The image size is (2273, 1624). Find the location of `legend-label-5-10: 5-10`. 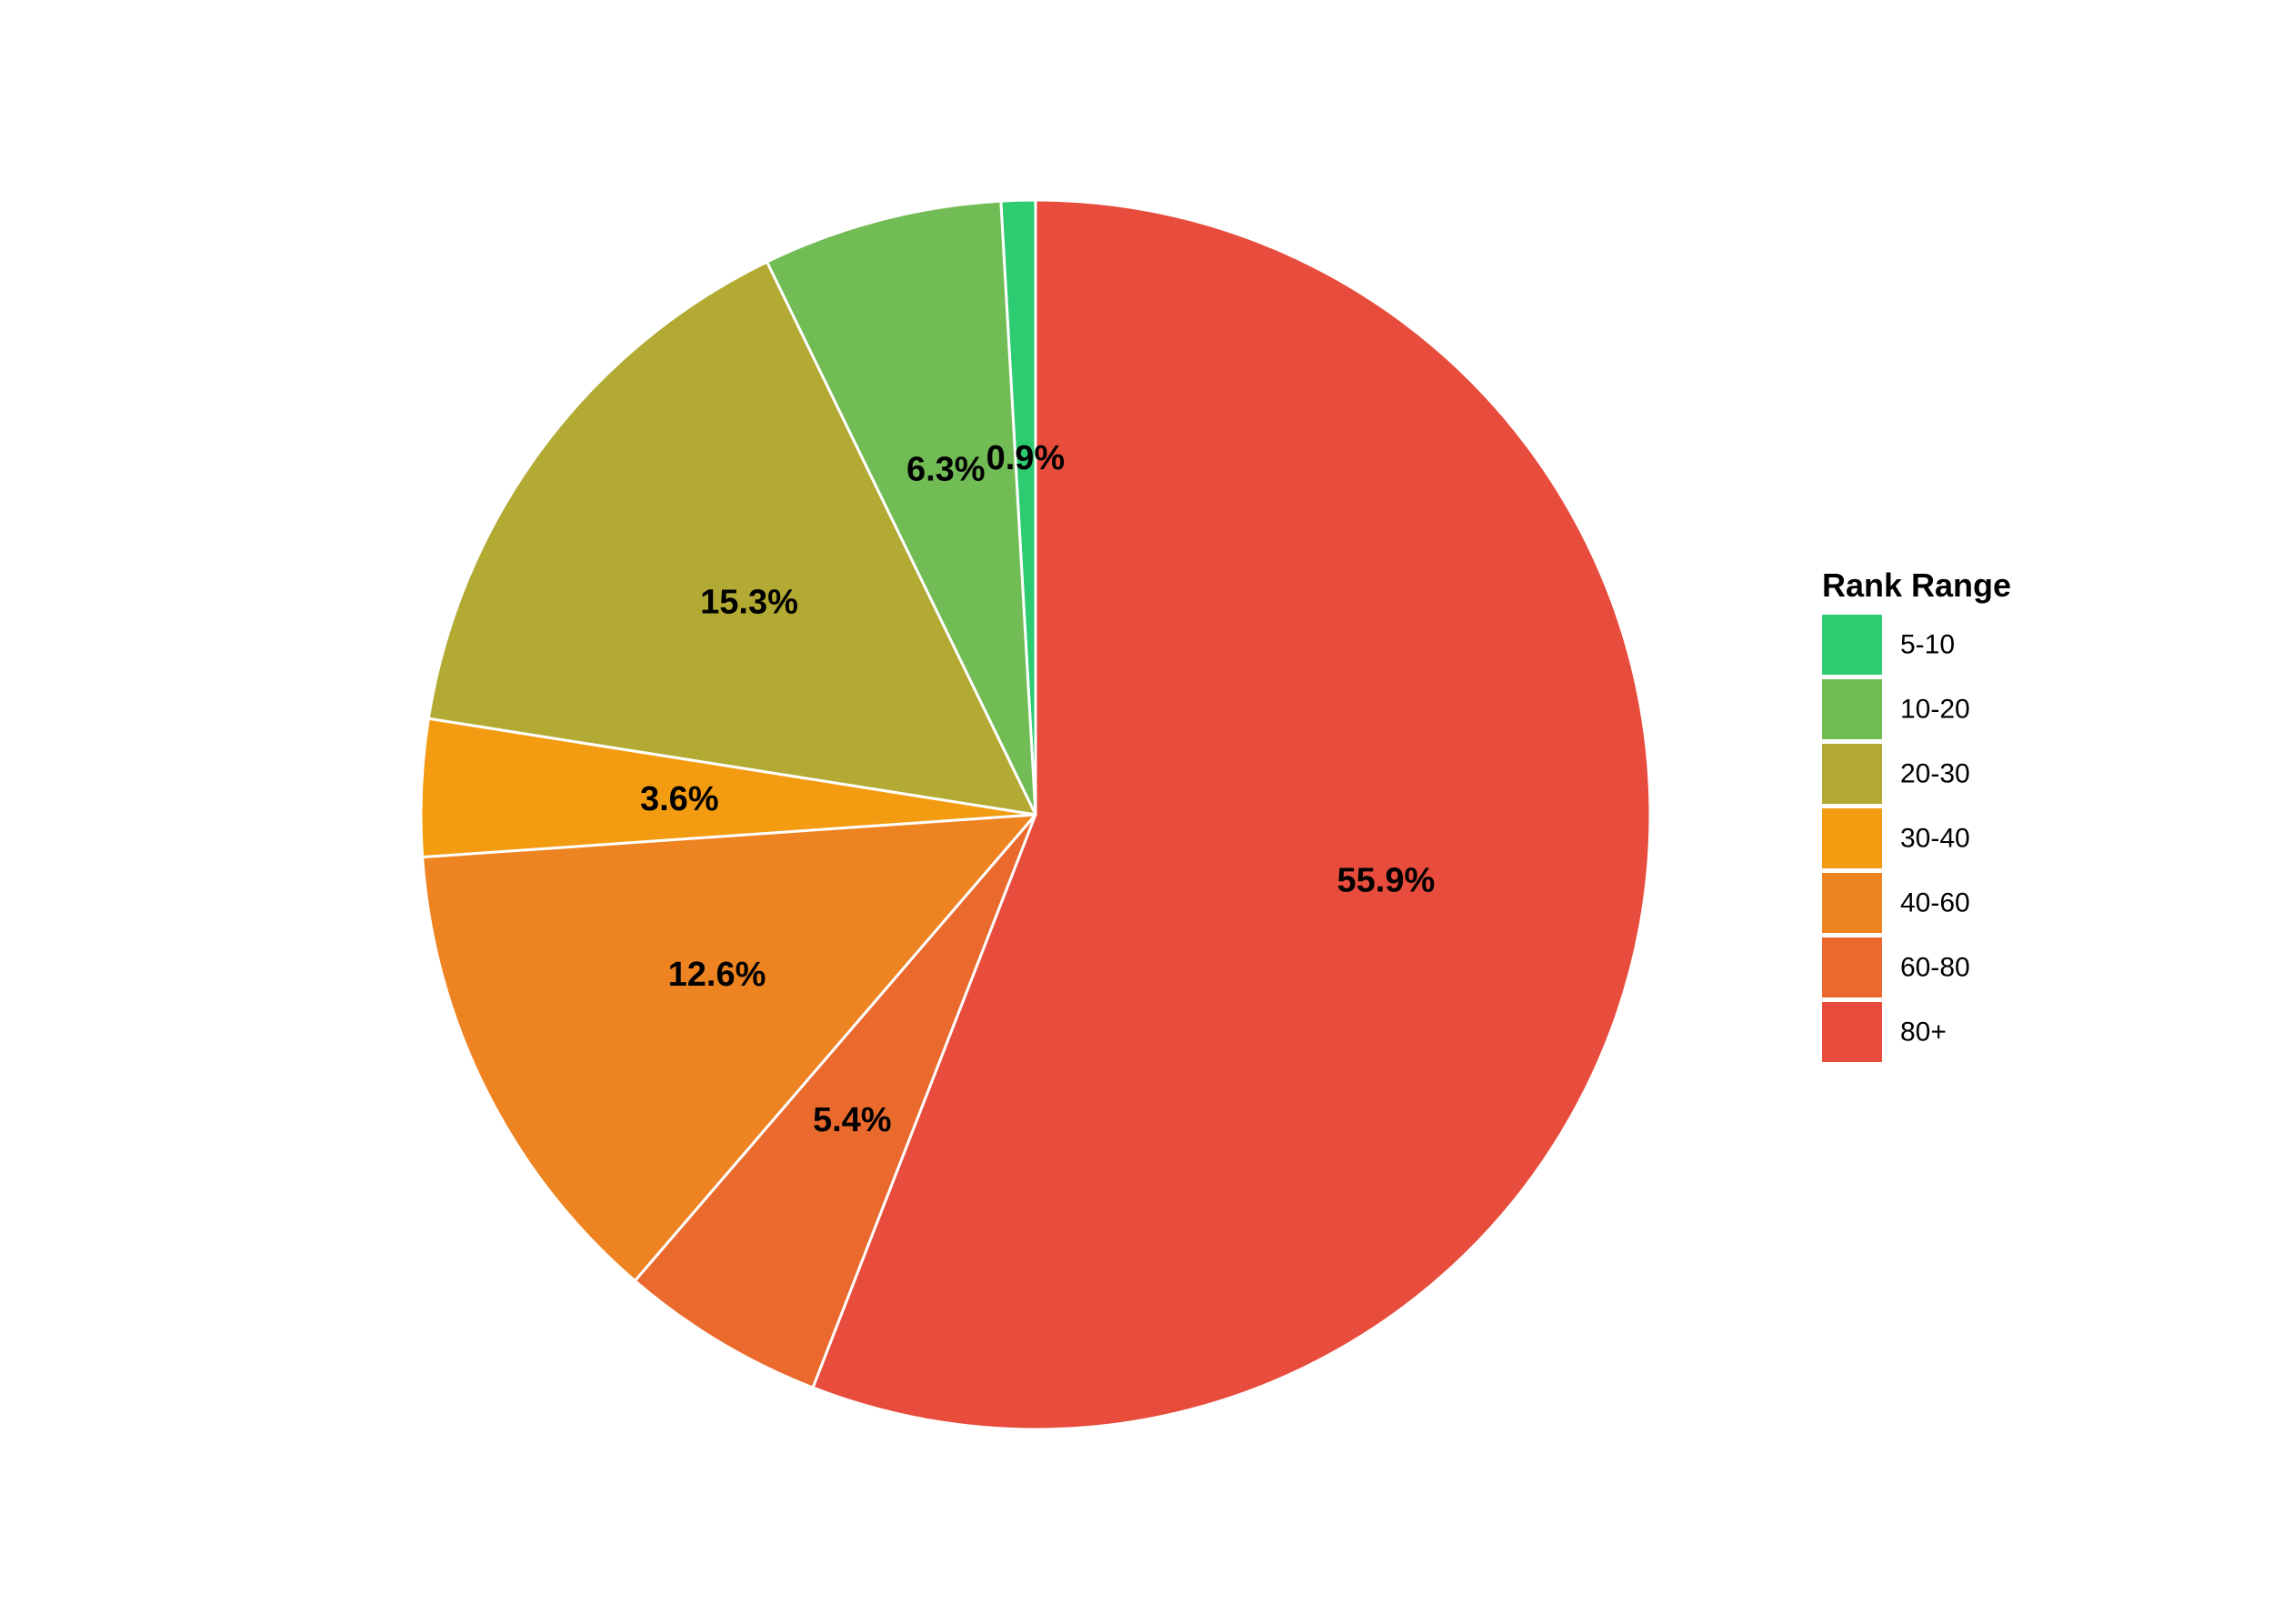

legend-label-5-10: 5-10 is located at coordinates (1927, 645).